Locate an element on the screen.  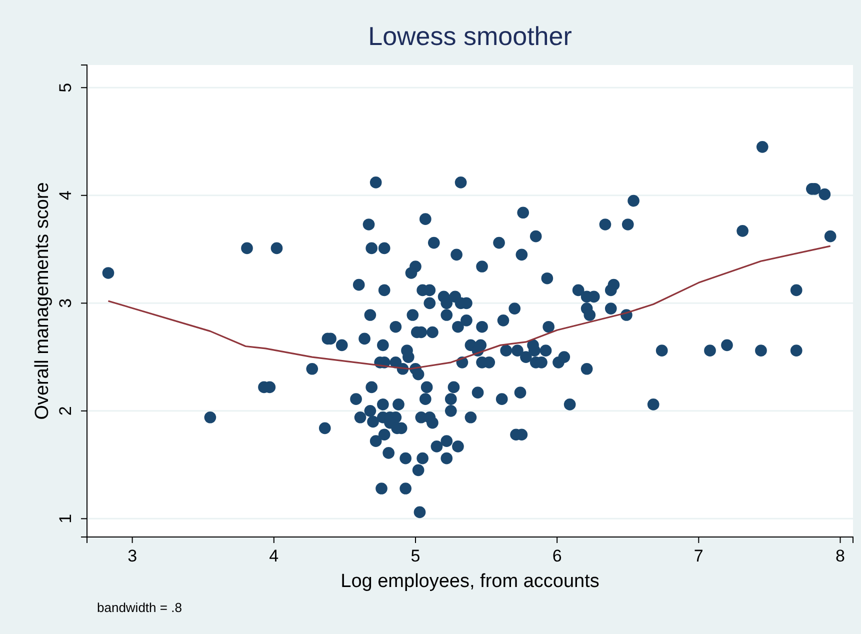
y-tick-label: 5 is located at coordinates (65, 87).